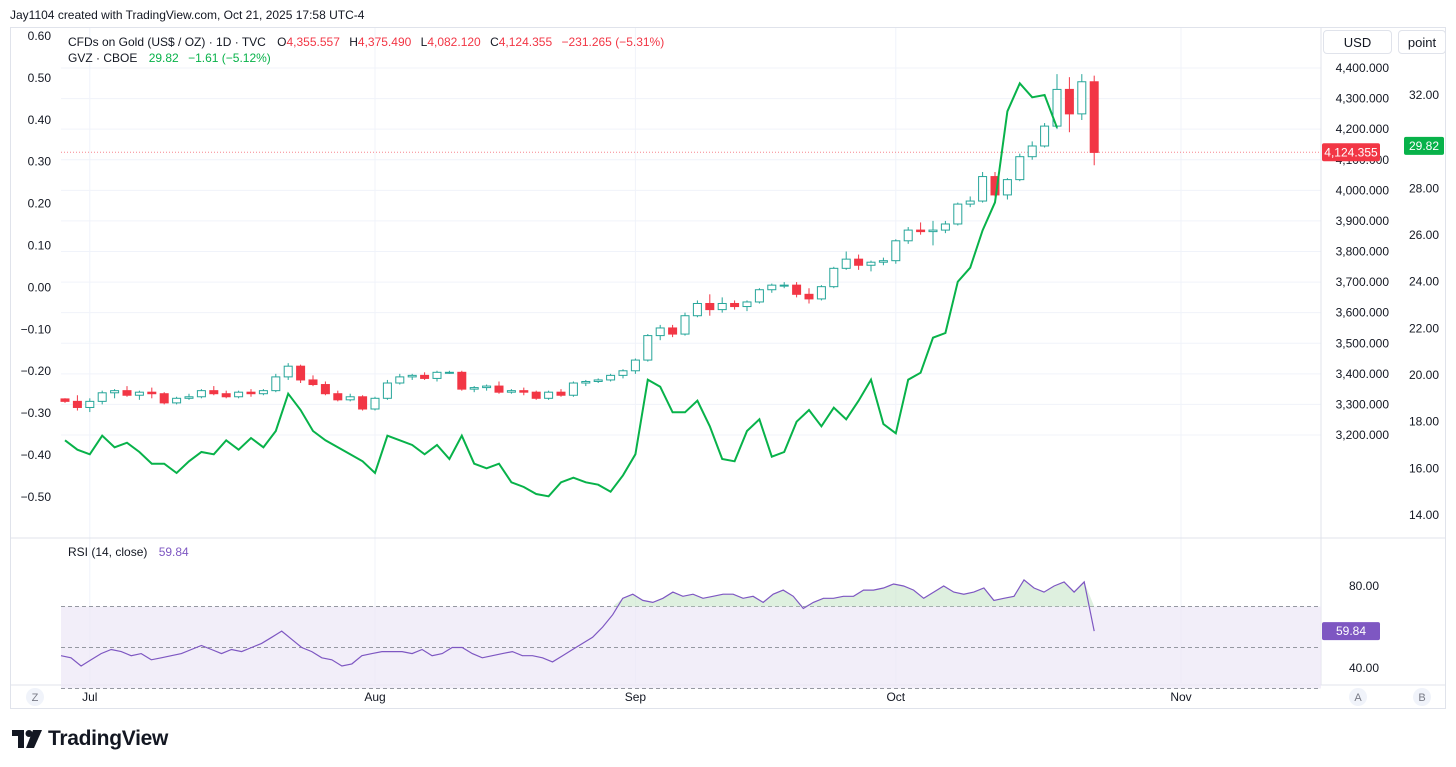  What do you see at coordinates (1363, 68) in the screenshot?
I see `price-axis-label: 4,400.000` at bounding box center [1363, 68].